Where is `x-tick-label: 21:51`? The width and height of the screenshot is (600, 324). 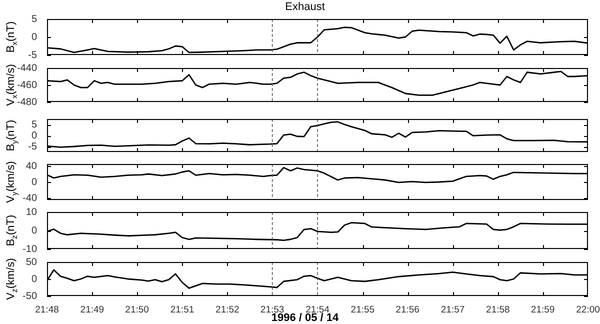 x-tick-label: 21:51 is located at coordinates (182, 310).